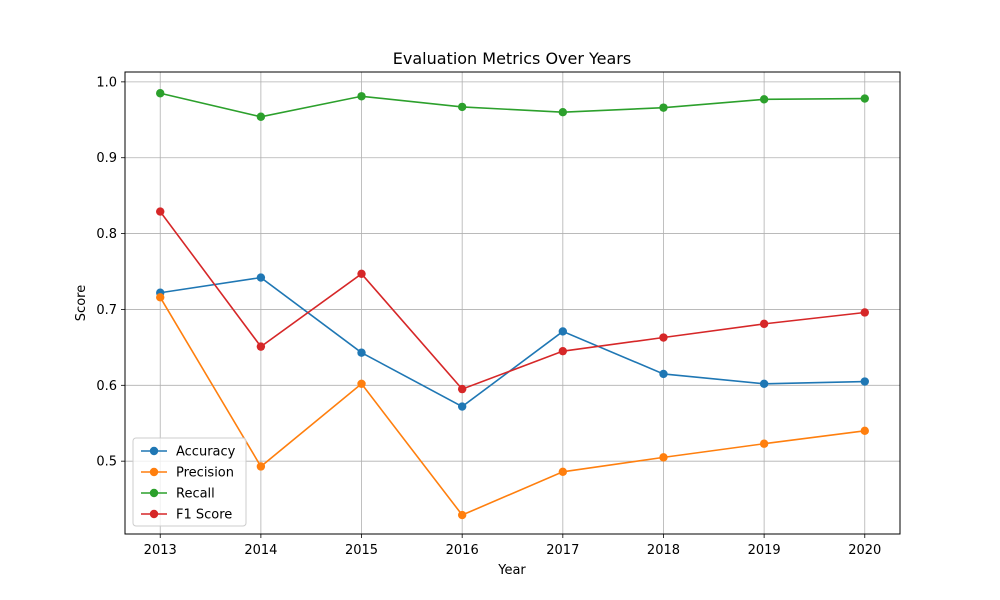 Image resolution: width=1000 pixels, height=600 pixels. Describe the element at coordinates (764, 550) in the screenshot. I see `x-tick-label: 2019` at that location.